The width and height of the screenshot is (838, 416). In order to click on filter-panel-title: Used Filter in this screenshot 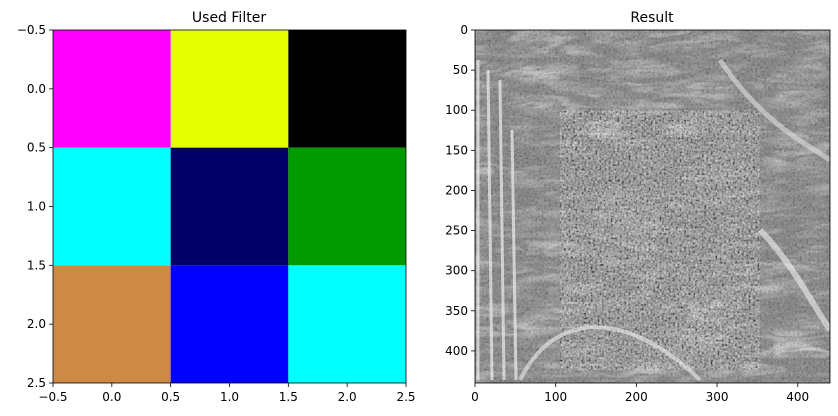, I will do `click(229, 18)`.